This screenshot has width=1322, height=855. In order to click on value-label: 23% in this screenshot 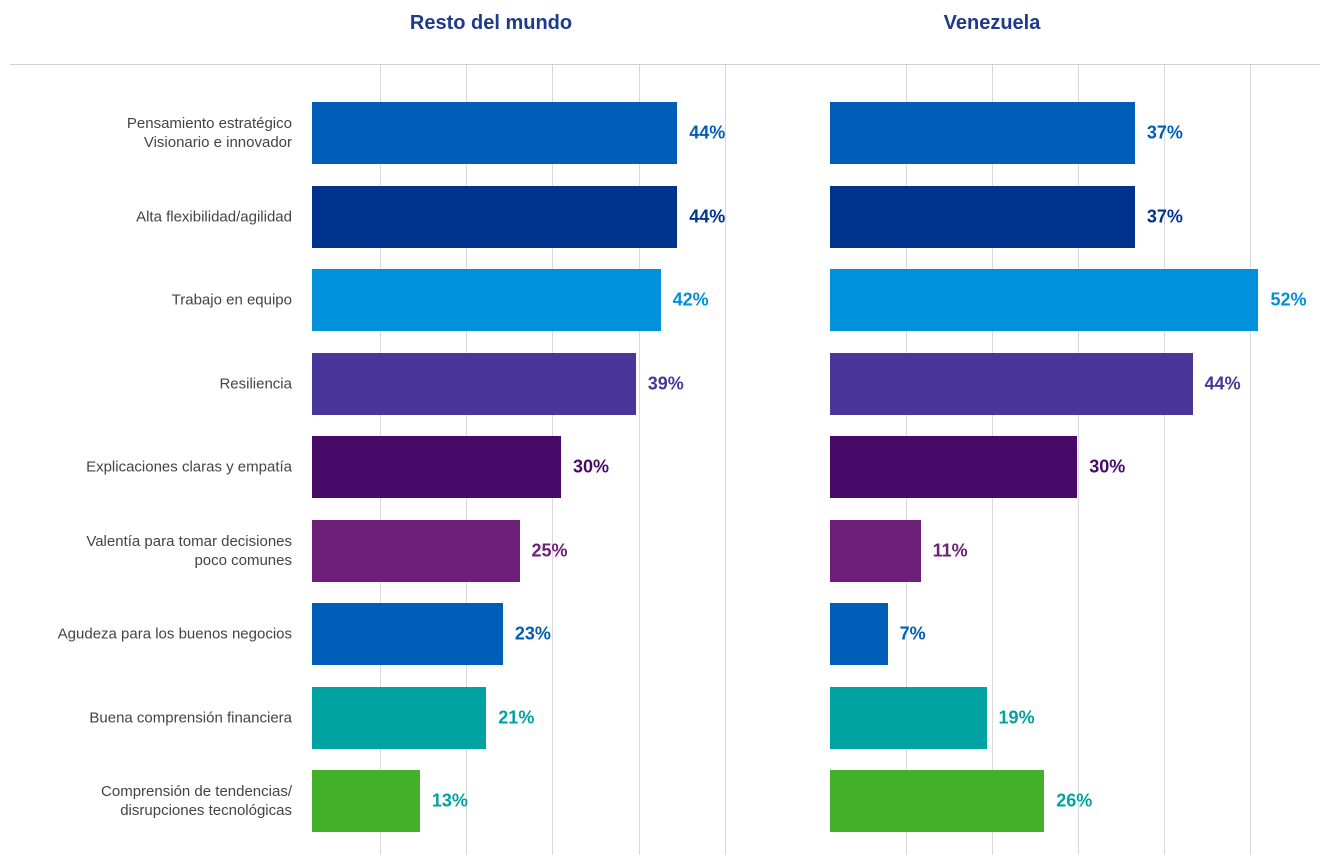, I will do `click(532, 633)`.